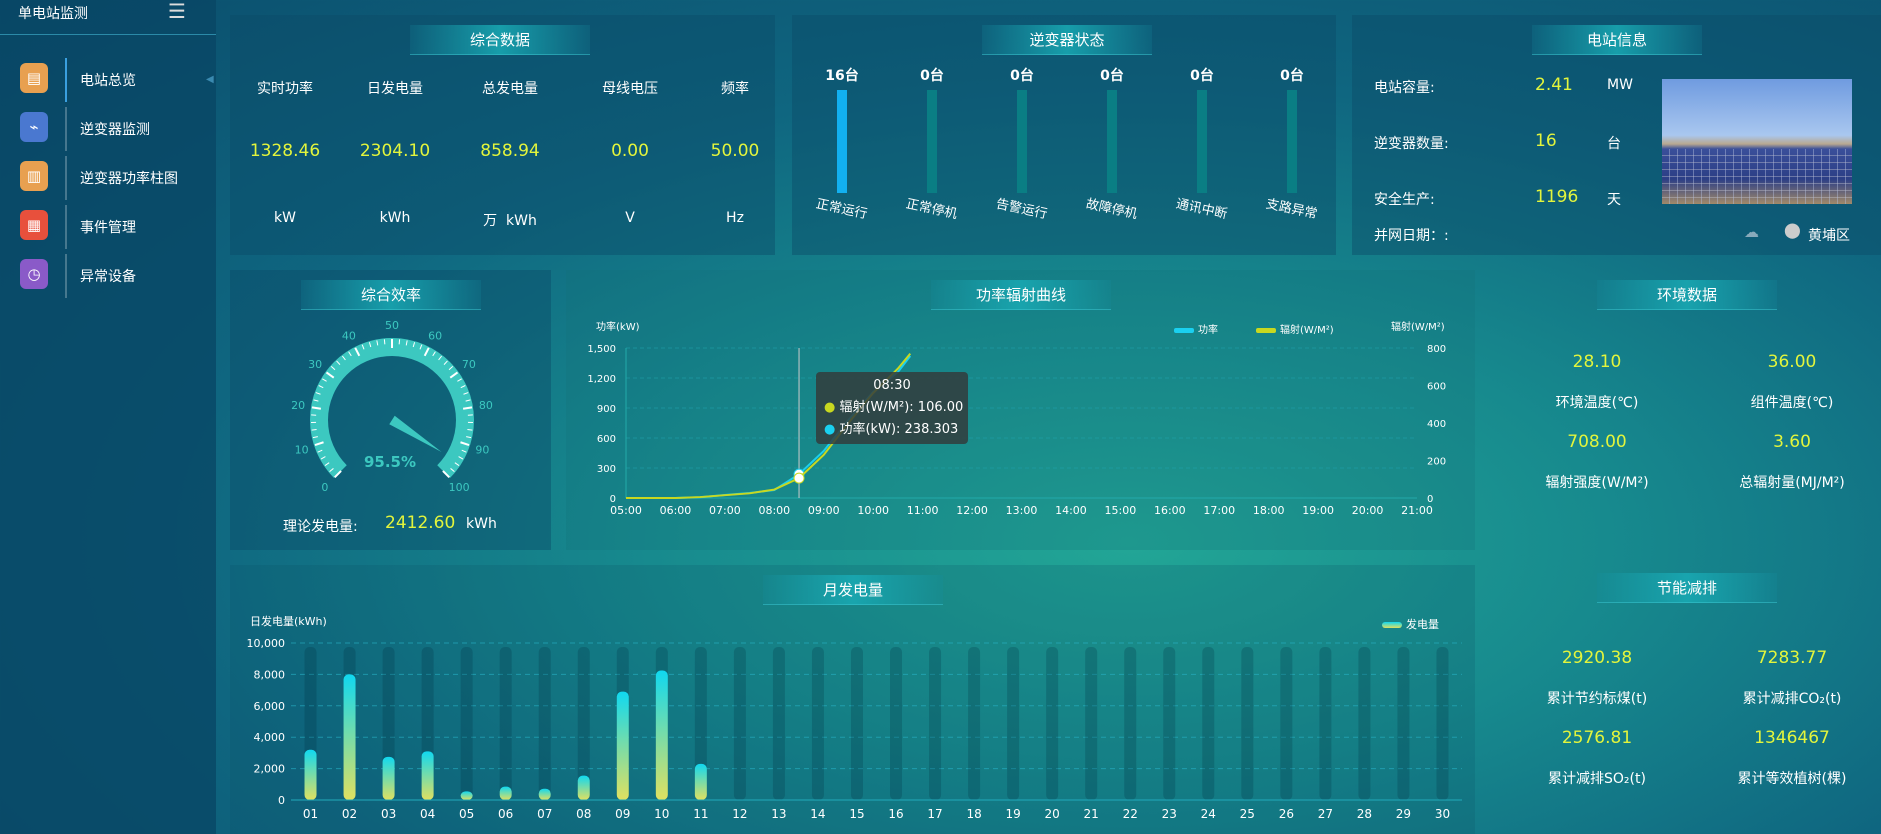 This screenshot has height=834, width=1881. I want to click on tooltip-row: ● 功率(kW): 238.303, so click(891, 429).